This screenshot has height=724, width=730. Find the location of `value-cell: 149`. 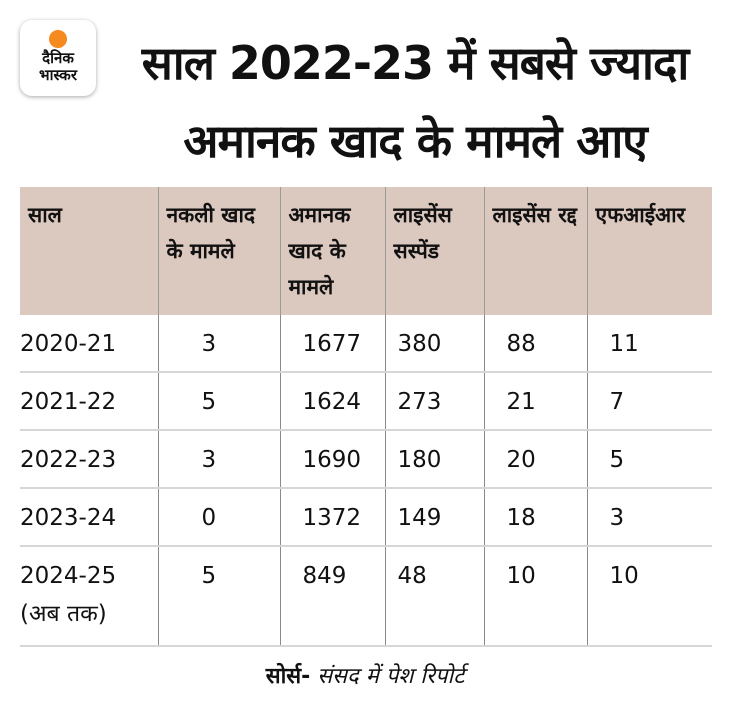

value-cell: 149 is located at coordinates (434, 517).